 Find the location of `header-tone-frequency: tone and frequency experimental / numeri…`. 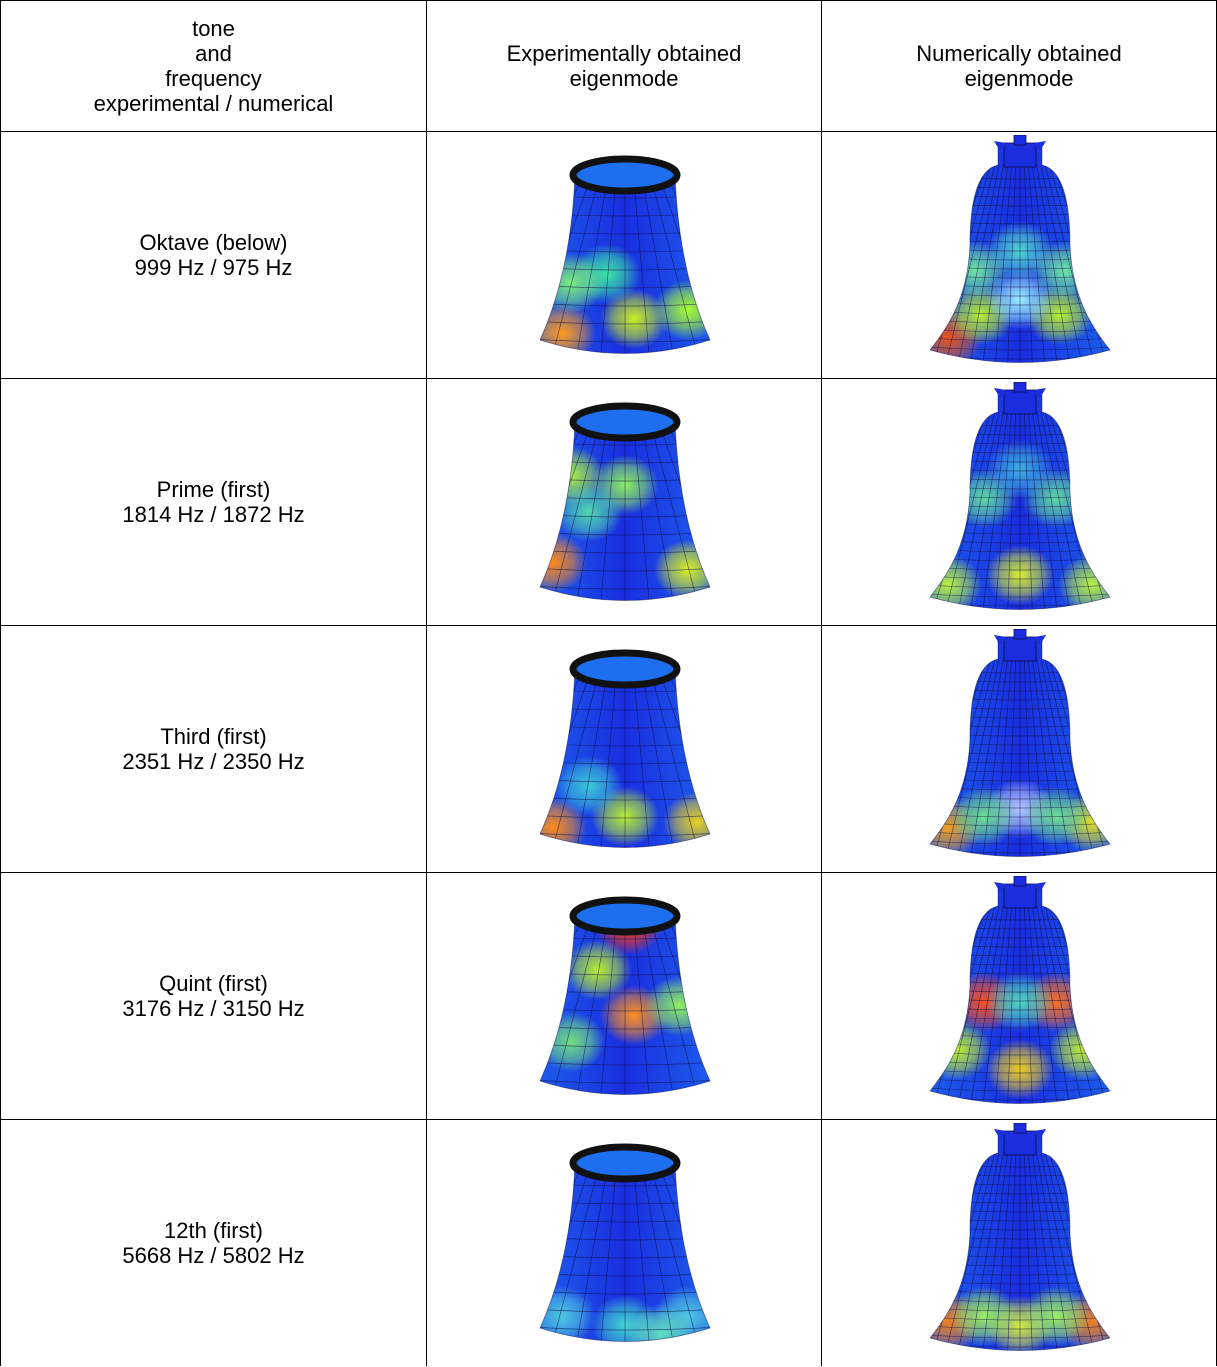

header-tone-frequency: tone and frequency experimental / numeri… is located at coordinates (213, 66).